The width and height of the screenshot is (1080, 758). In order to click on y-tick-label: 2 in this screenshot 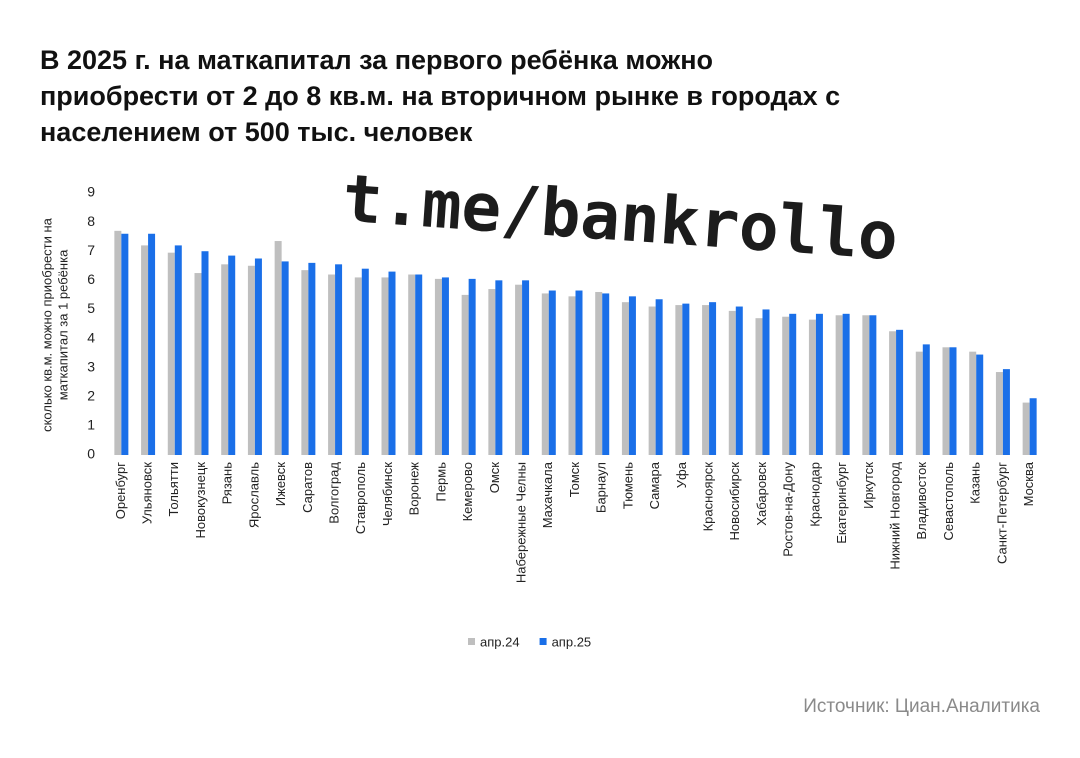, I will do `click(91, 395)`.